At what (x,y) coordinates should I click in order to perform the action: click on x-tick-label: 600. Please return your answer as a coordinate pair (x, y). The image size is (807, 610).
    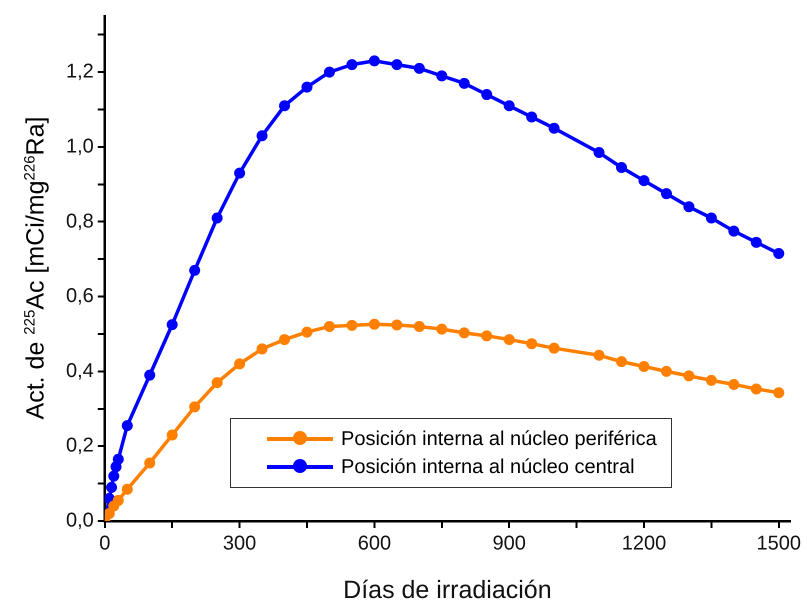
    Looking at the image, I should click on (375, 543).